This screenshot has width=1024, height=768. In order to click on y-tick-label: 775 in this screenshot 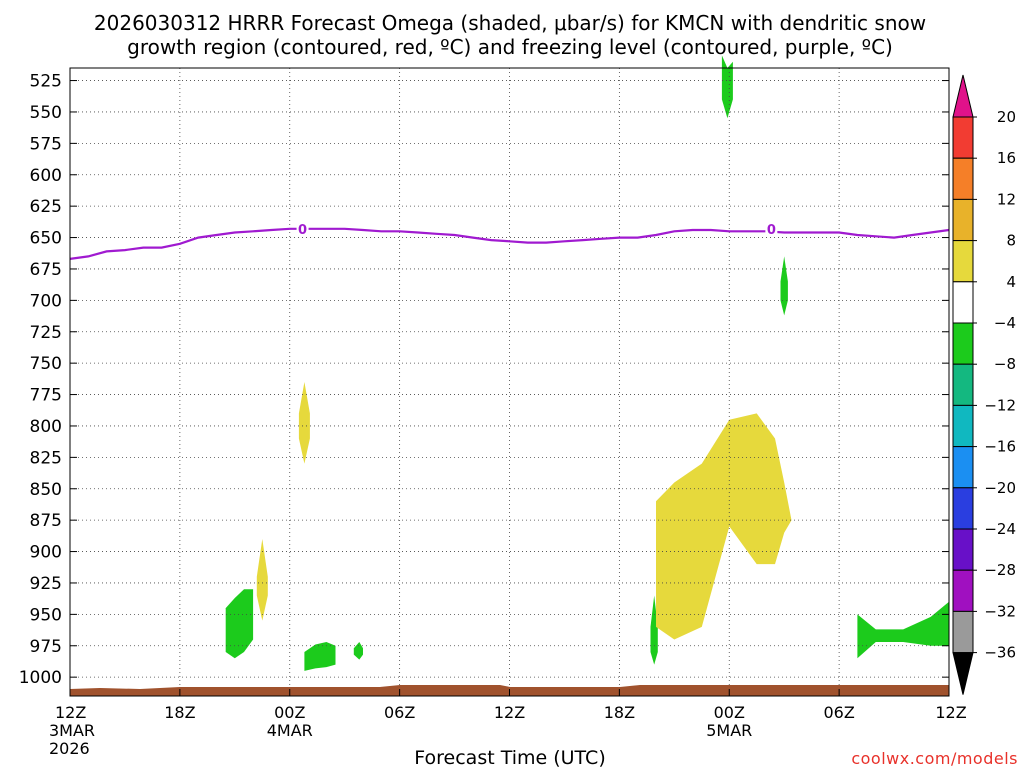, I will do `click(46, 396)`.